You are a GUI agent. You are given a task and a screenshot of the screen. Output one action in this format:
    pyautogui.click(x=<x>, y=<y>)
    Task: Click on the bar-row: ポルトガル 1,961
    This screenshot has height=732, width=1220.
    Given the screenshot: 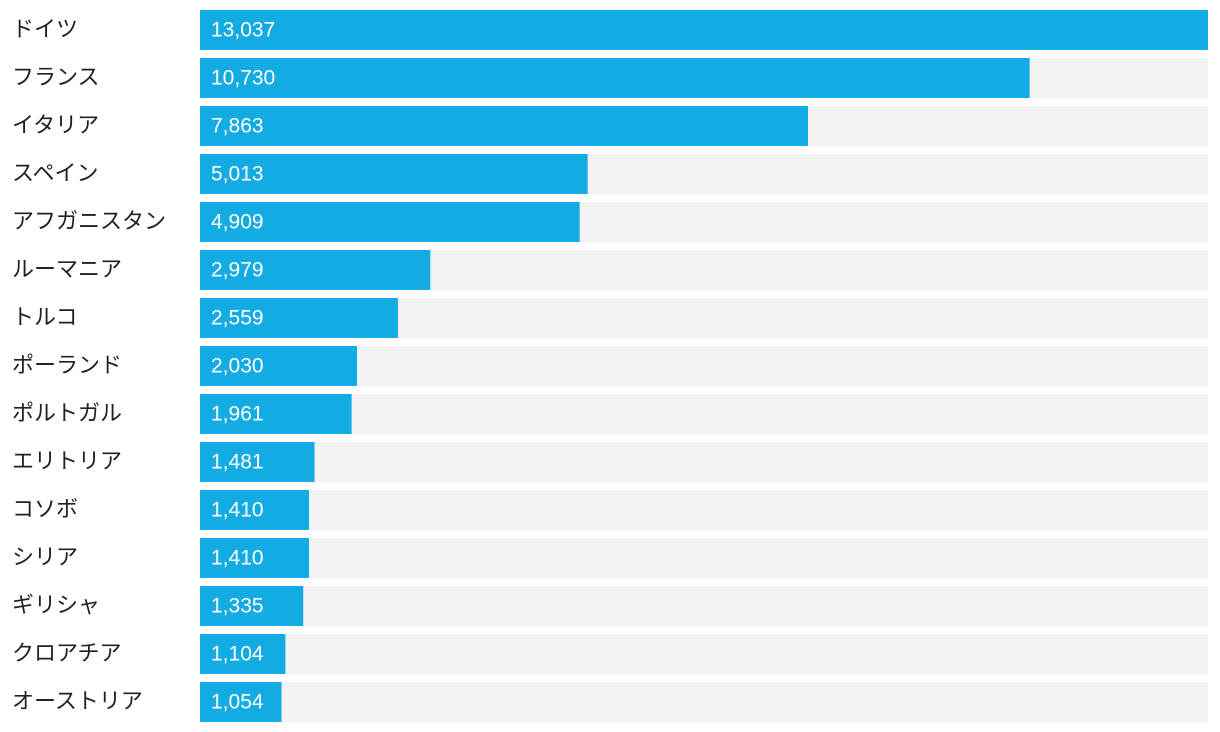 What is the action you would take?
    pyautogui.click(x=610, y=414)
    